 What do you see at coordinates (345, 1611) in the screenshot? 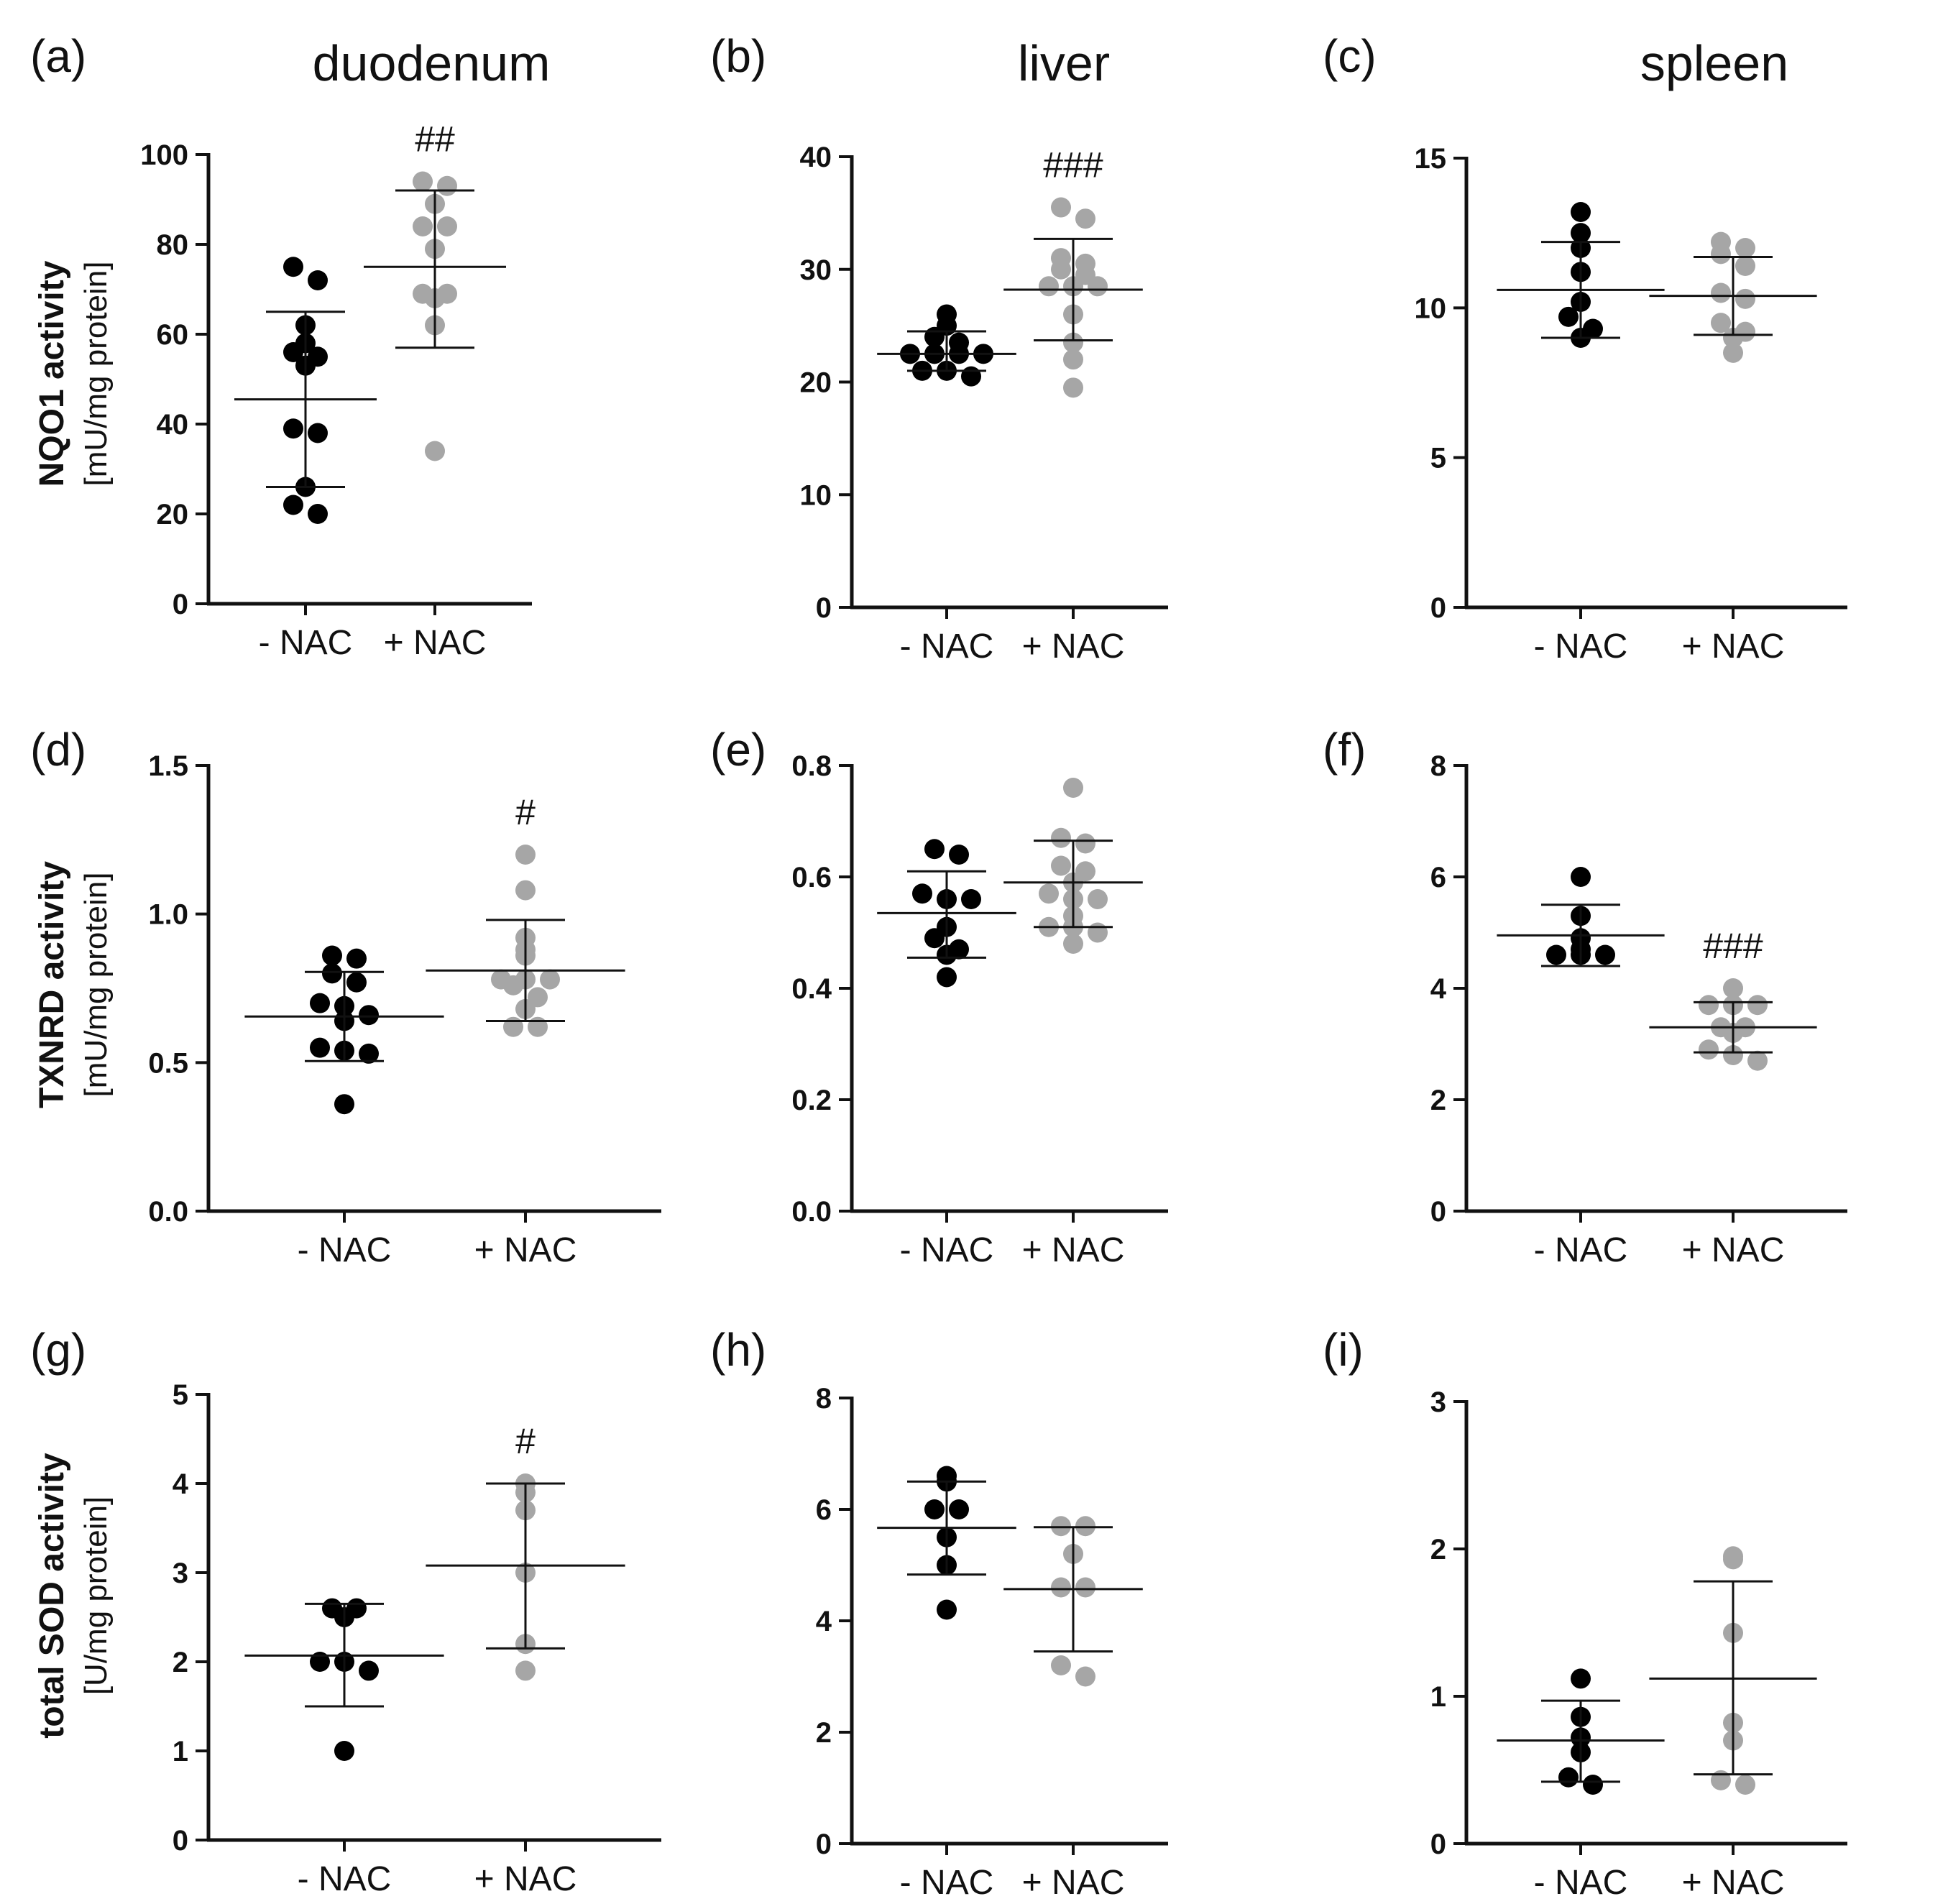
I see `chart-panel-7: (g) 0 1 2 3 4 5 - NAC + NAC #` at bounding box center [345, 1611].